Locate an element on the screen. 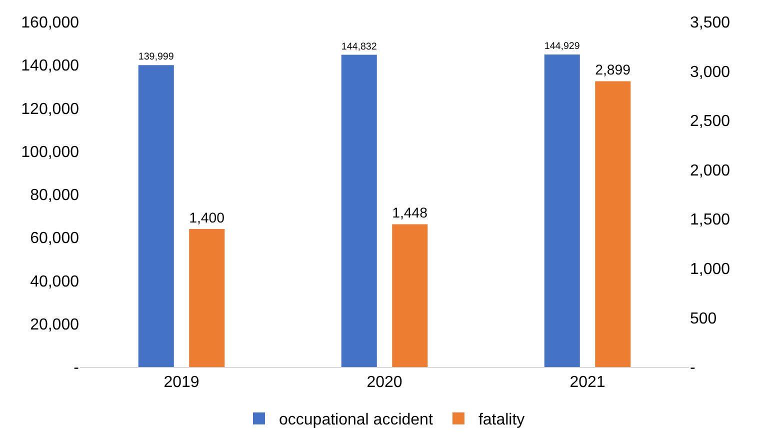 The height and width of the screenshot is (448, 764). x-tick-label: 2020 is located at coordinates (384, 383).